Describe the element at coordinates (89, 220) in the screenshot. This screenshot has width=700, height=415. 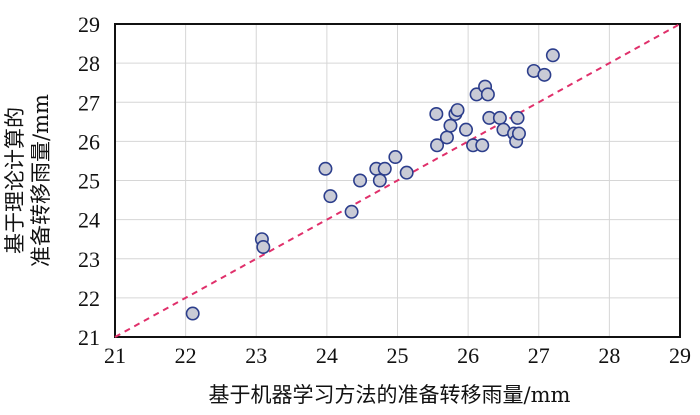
I see `y-tick-label: 24` at that location.